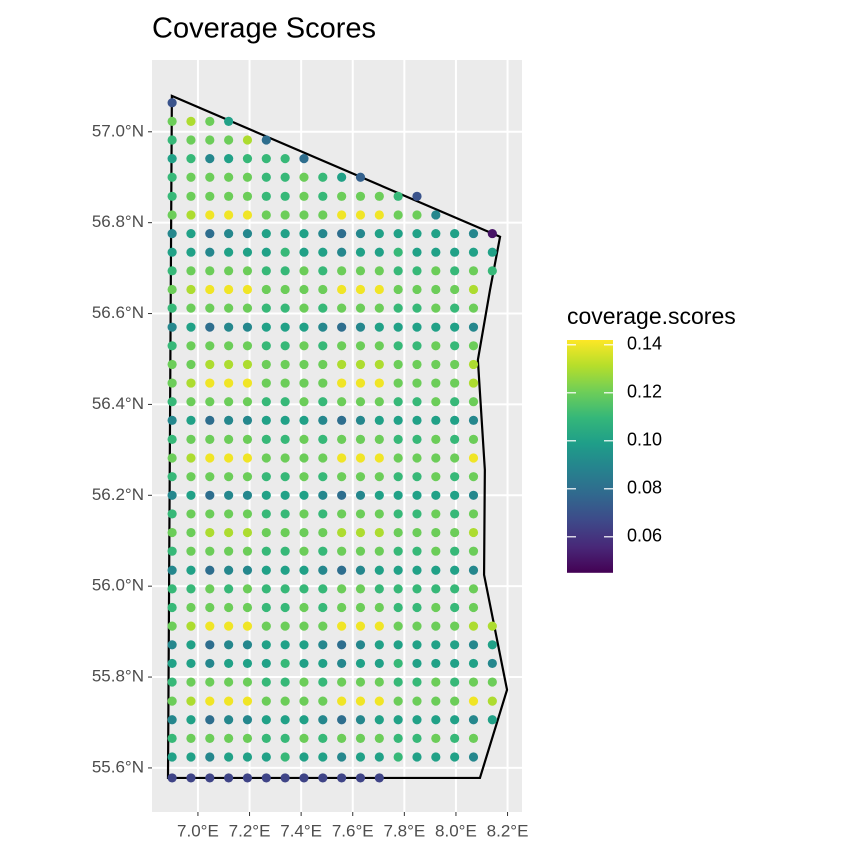  Describe the element at coordinates (118, 403) in the screenshot. I see `y-tick-label: 56.4°N` at that location.